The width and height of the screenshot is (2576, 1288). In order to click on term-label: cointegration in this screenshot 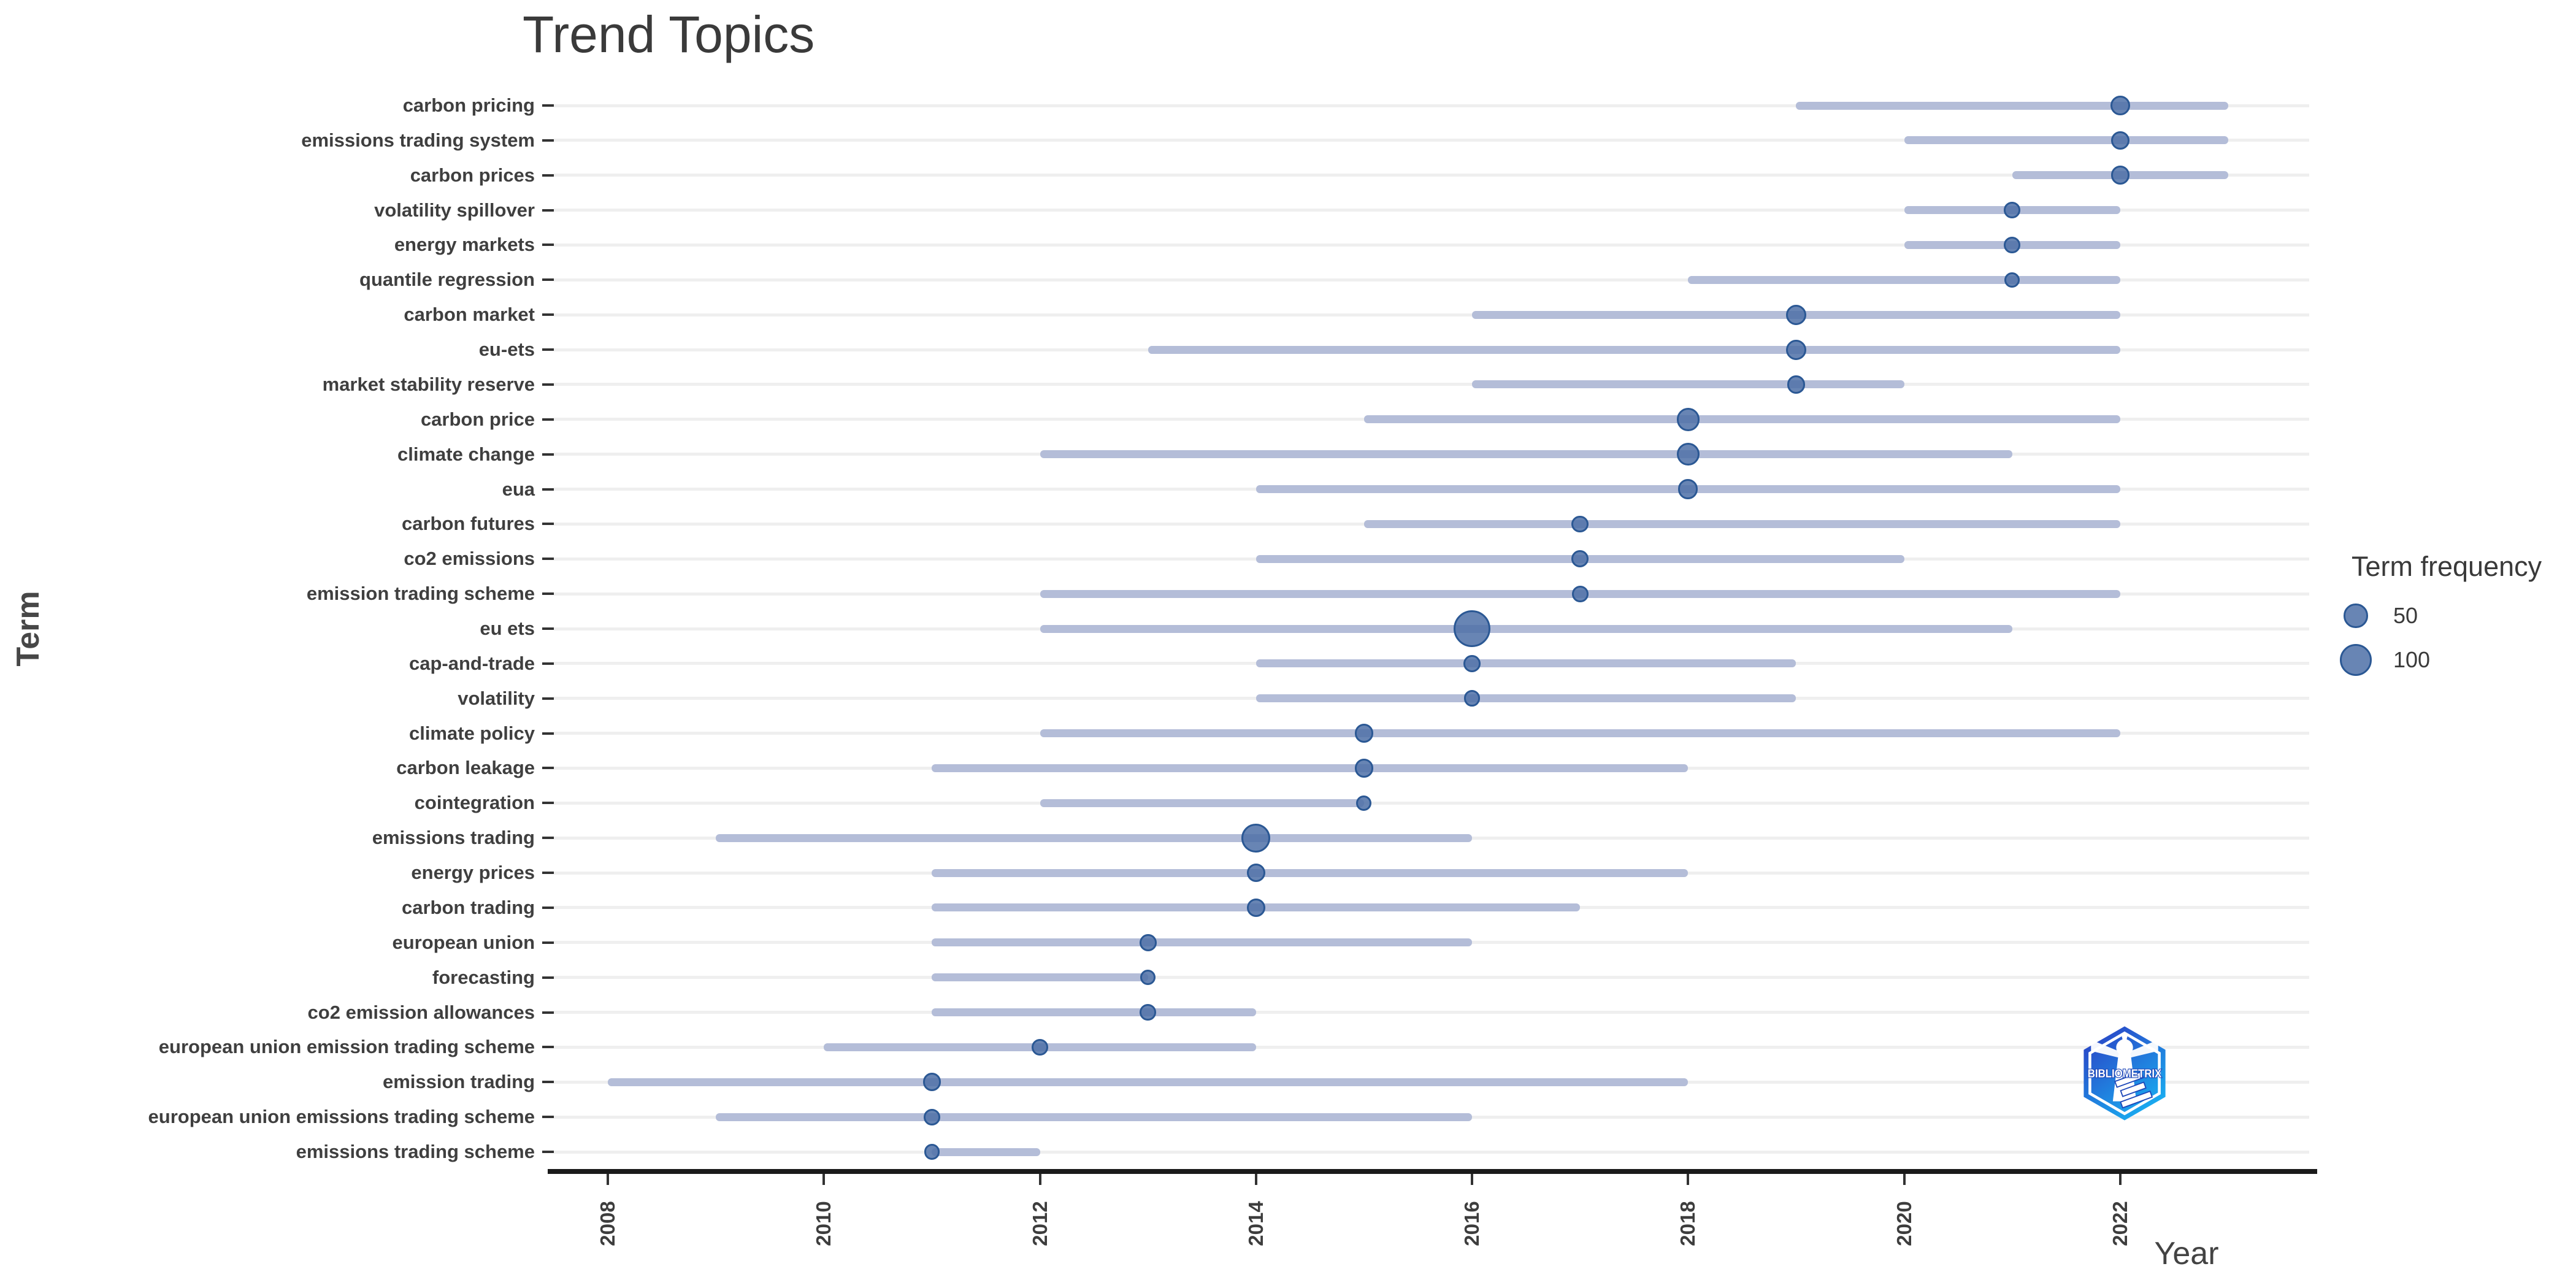, I will do `click(474, 803)`.